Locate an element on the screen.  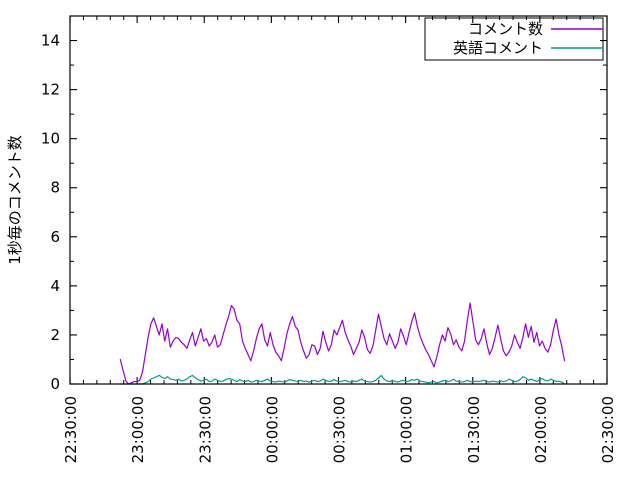
legend-label-1: コメント数 is located at coordinates (505, 29).